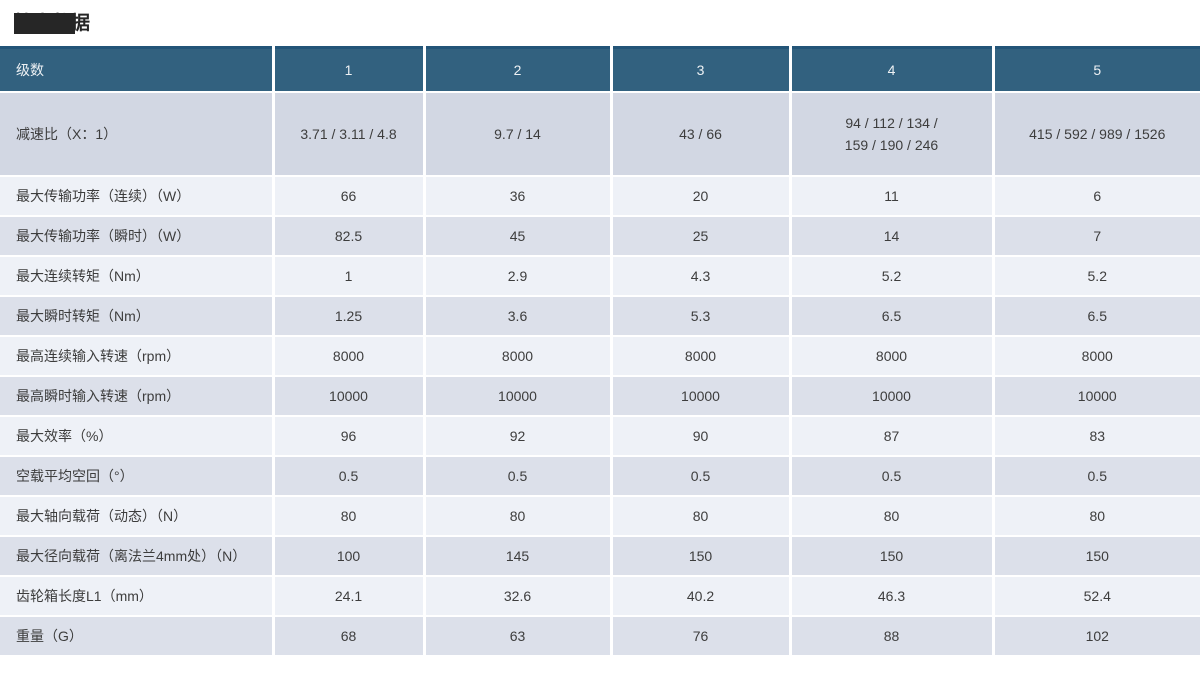  What do you see at coordinates (1095, 70) in the screenshot?
I see `header-cell-stage-5: 5` at bounding box center [1095, 70].